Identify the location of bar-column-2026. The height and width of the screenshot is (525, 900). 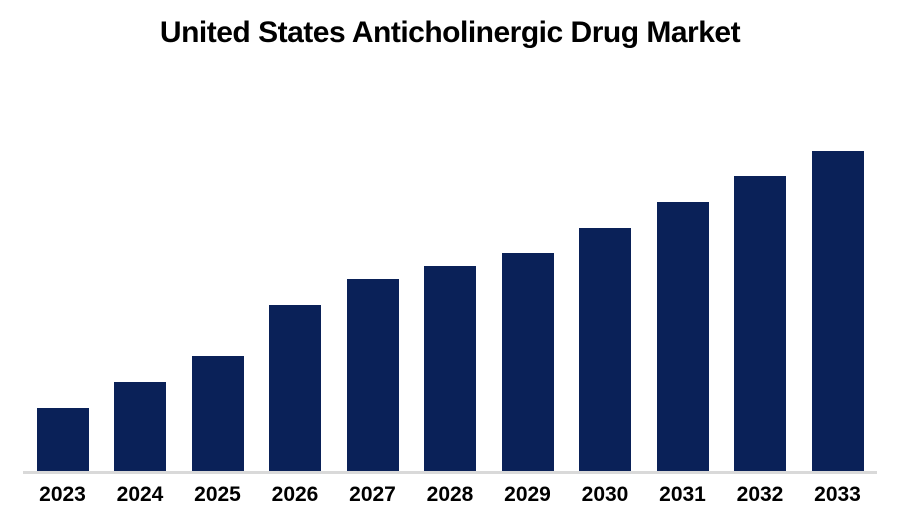
(295, 284).